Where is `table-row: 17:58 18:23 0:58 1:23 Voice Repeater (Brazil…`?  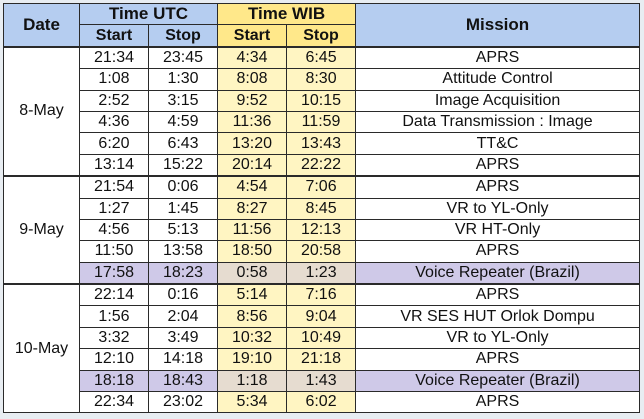
table-row: 17:58 18:23 0:58 1:23 Voice Repeater (Brazil… is located at coordinates (322, 273).